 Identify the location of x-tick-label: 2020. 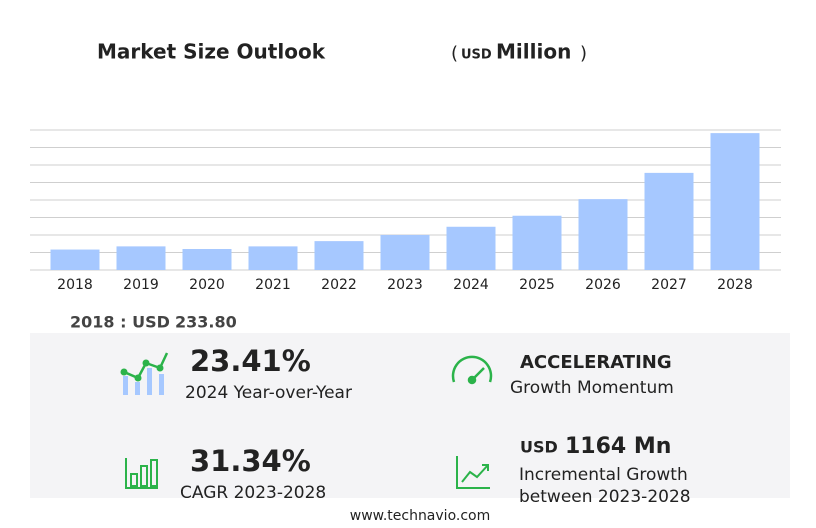
(207, 285).